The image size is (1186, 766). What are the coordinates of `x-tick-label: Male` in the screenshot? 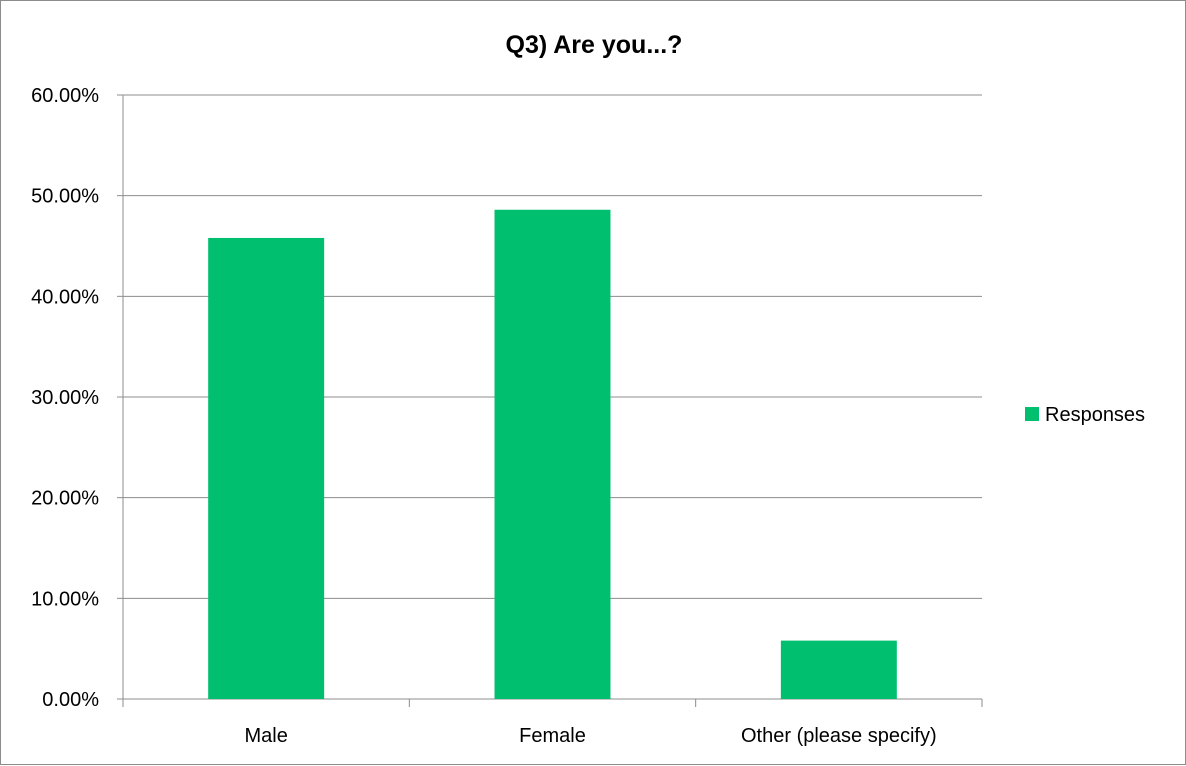 It's located at (265, 736).